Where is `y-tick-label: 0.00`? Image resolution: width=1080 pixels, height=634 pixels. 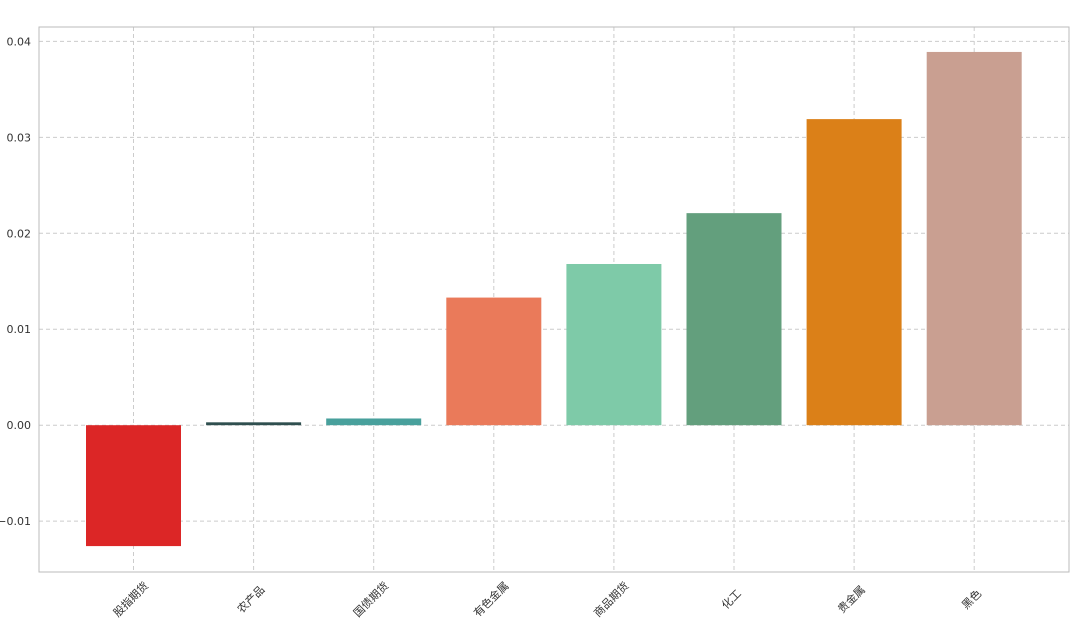
y-tick-label: 0.00 is located at coordinates (19, 425).